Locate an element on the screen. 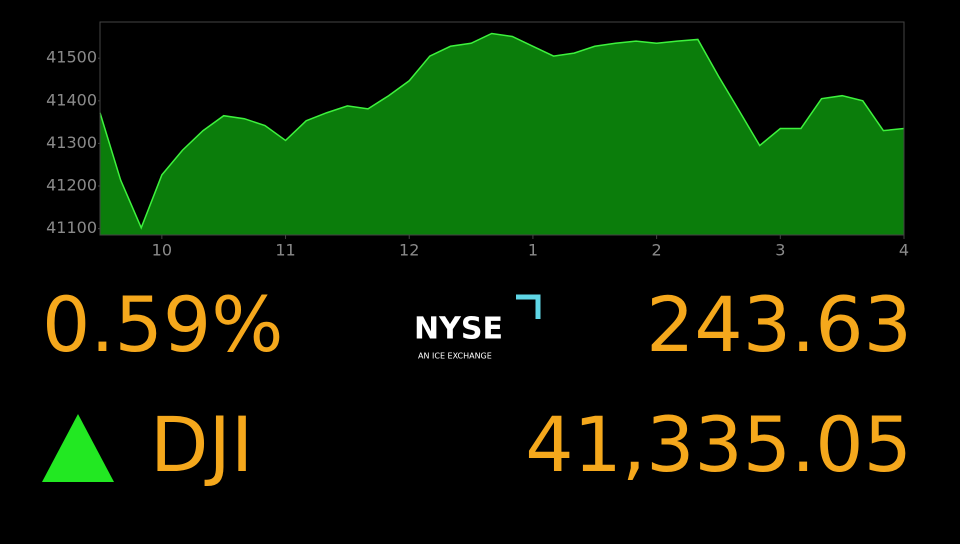 The height and width of the screenshot is (544, 960). y-tick-label: 41200 is located at coordinates (71, 185).